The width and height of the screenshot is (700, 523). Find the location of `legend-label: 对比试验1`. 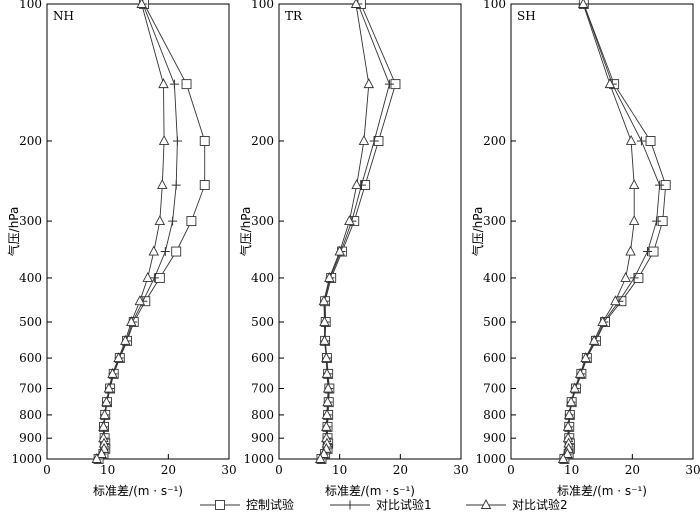

legend-label: 对比试验1 is located at coordinates (404, 504).